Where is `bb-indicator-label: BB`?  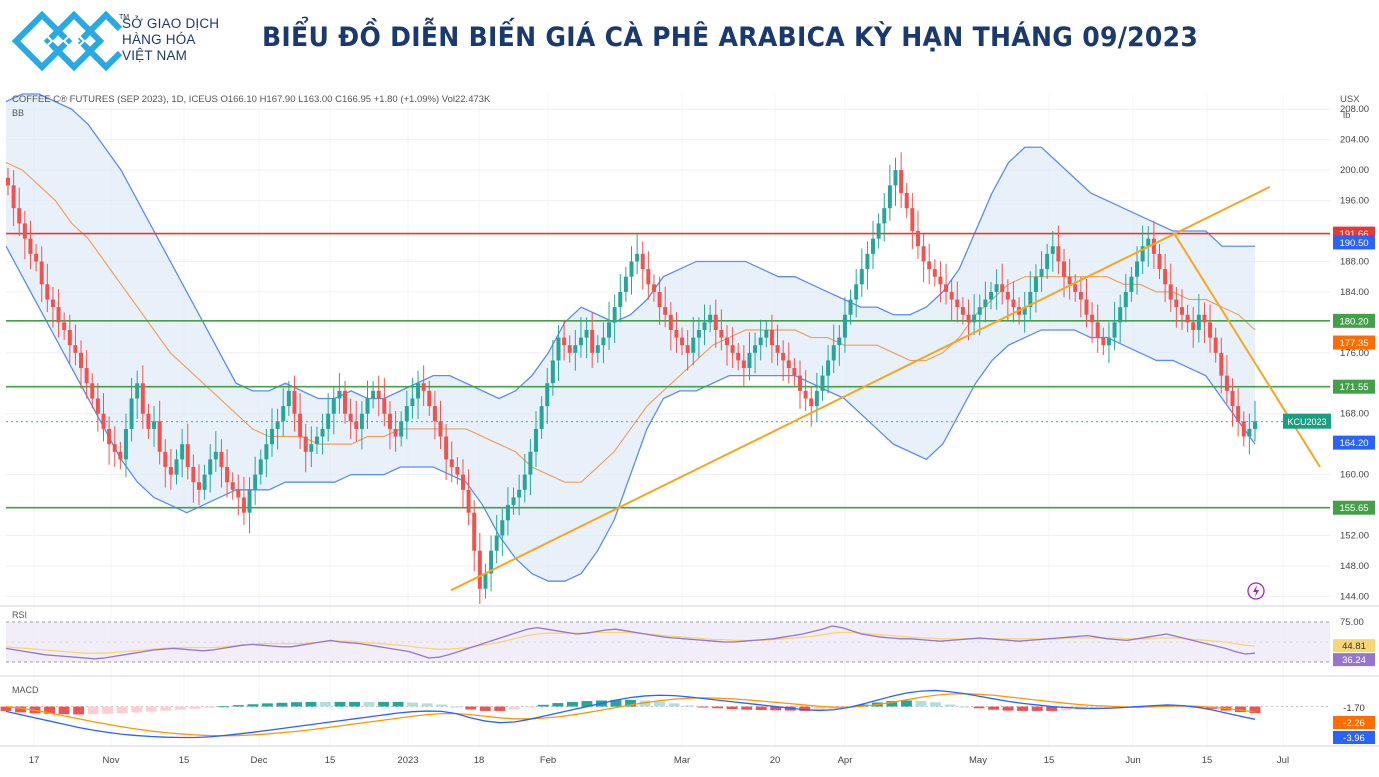 bb-indicator-label: BB is located at coordinates (18, 113).